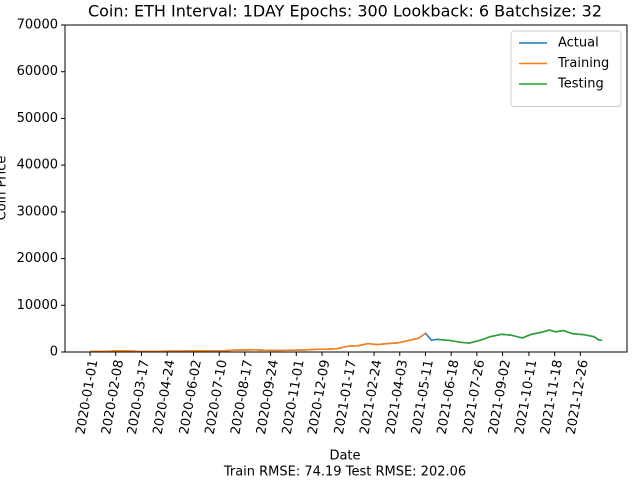 This screenshot has height=480, width=640. I want to click on x-tick-label: 2020-09-24, so click(268, 397).